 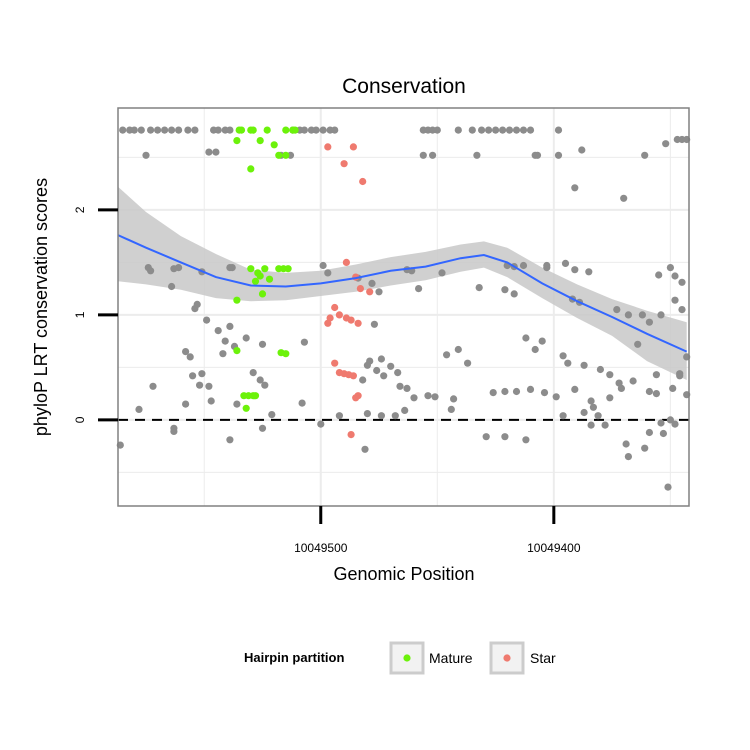 I want to click on legend: Hairpin partition Mature Star, so click(x=400, y=658).